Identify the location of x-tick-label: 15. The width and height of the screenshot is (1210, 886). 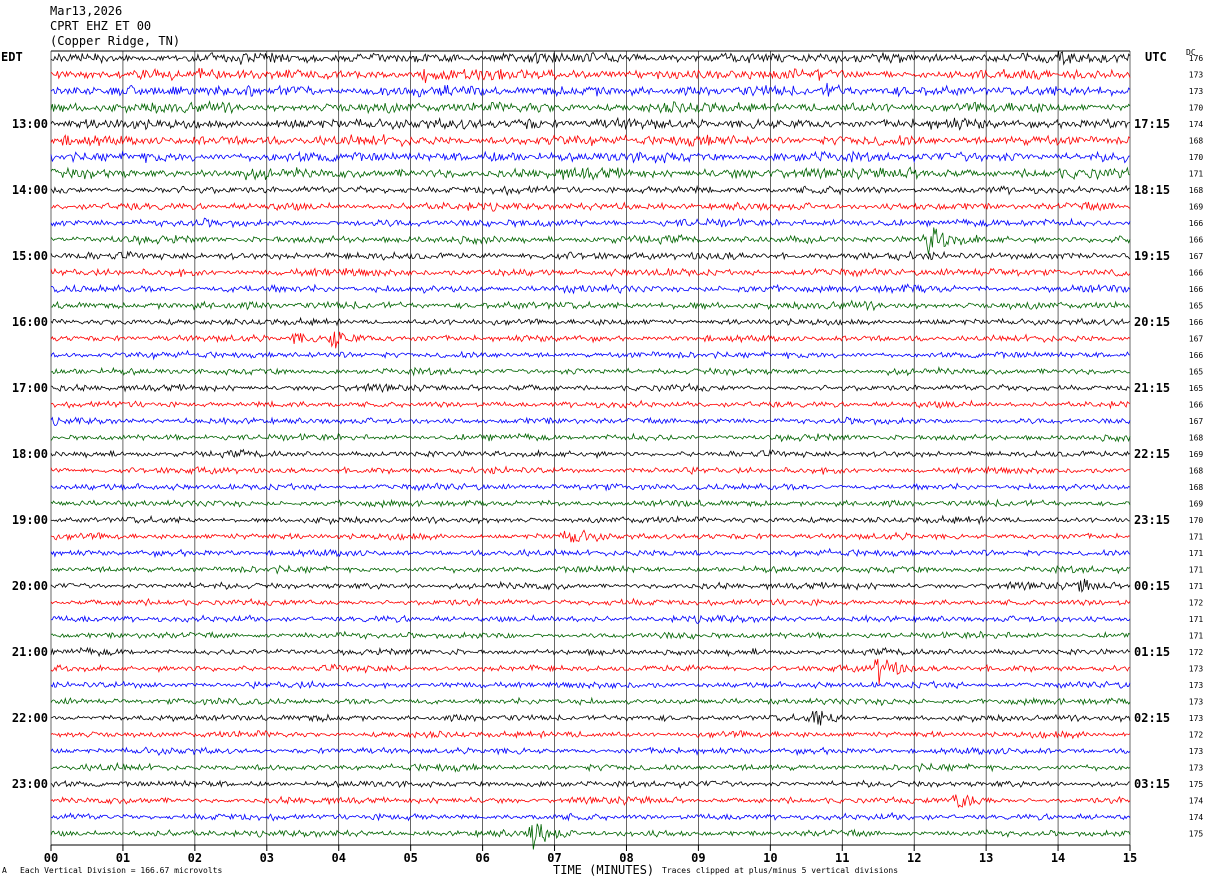
(1130, 858).